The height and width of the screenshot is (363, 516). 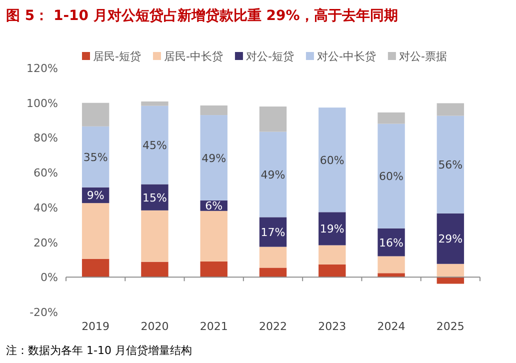 I want to click on x-tick-label: 2022, so click(x=273, y=326).